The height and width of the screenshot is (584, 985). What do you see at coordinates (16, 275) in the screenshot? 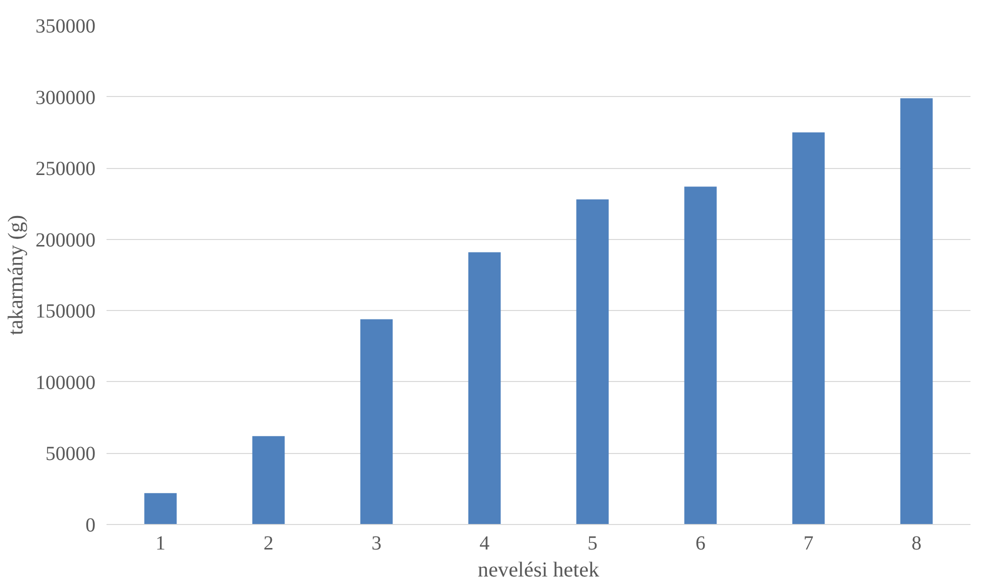
I see `y-axis-title: takarmány (g)` at bounding box center [16, 275].